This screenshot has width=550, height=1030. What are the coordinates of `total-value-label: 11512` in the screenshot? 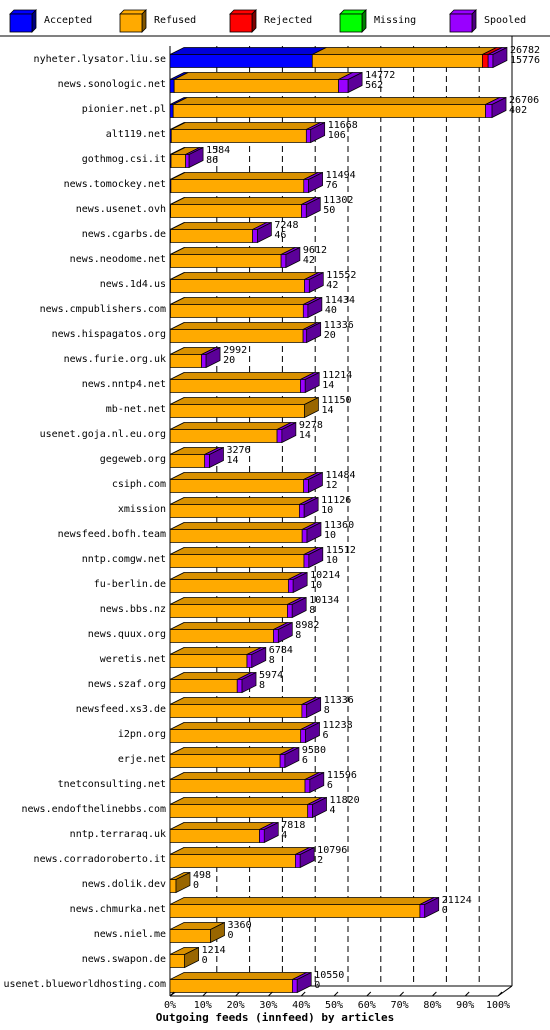 It's located at (341, 550).